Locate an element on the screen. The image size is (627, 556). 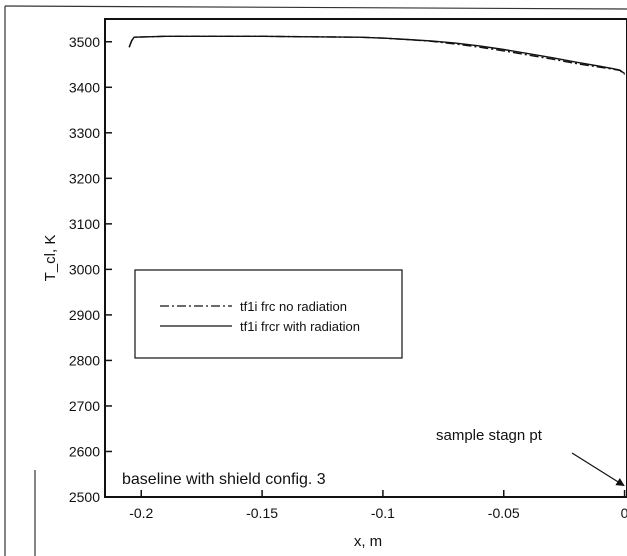
annotation-sample-stagn-pt: sample stagn pt is located at coordinates (489, 435).